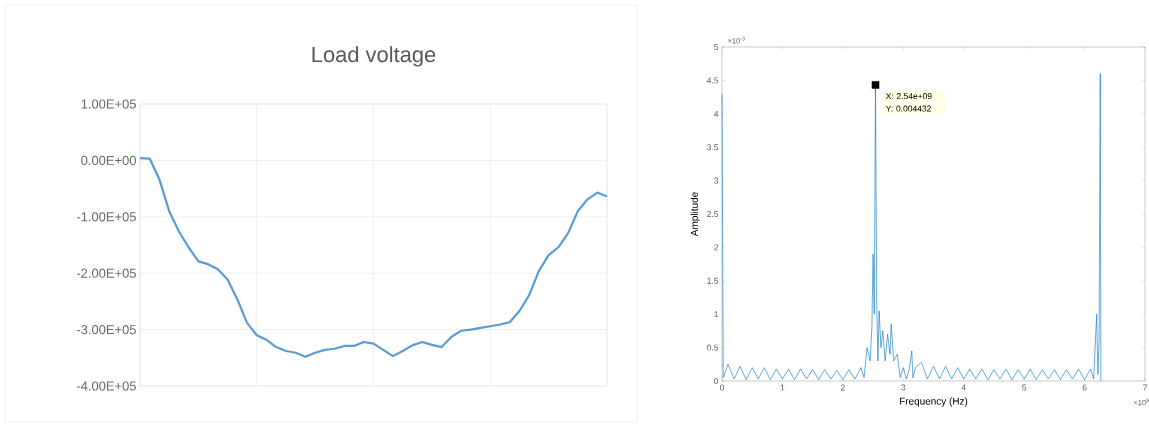  What do you see at coordinates (716, 113) in the screenshot?
I see `y-tick-label: 4` at bounding box center [716, 113].